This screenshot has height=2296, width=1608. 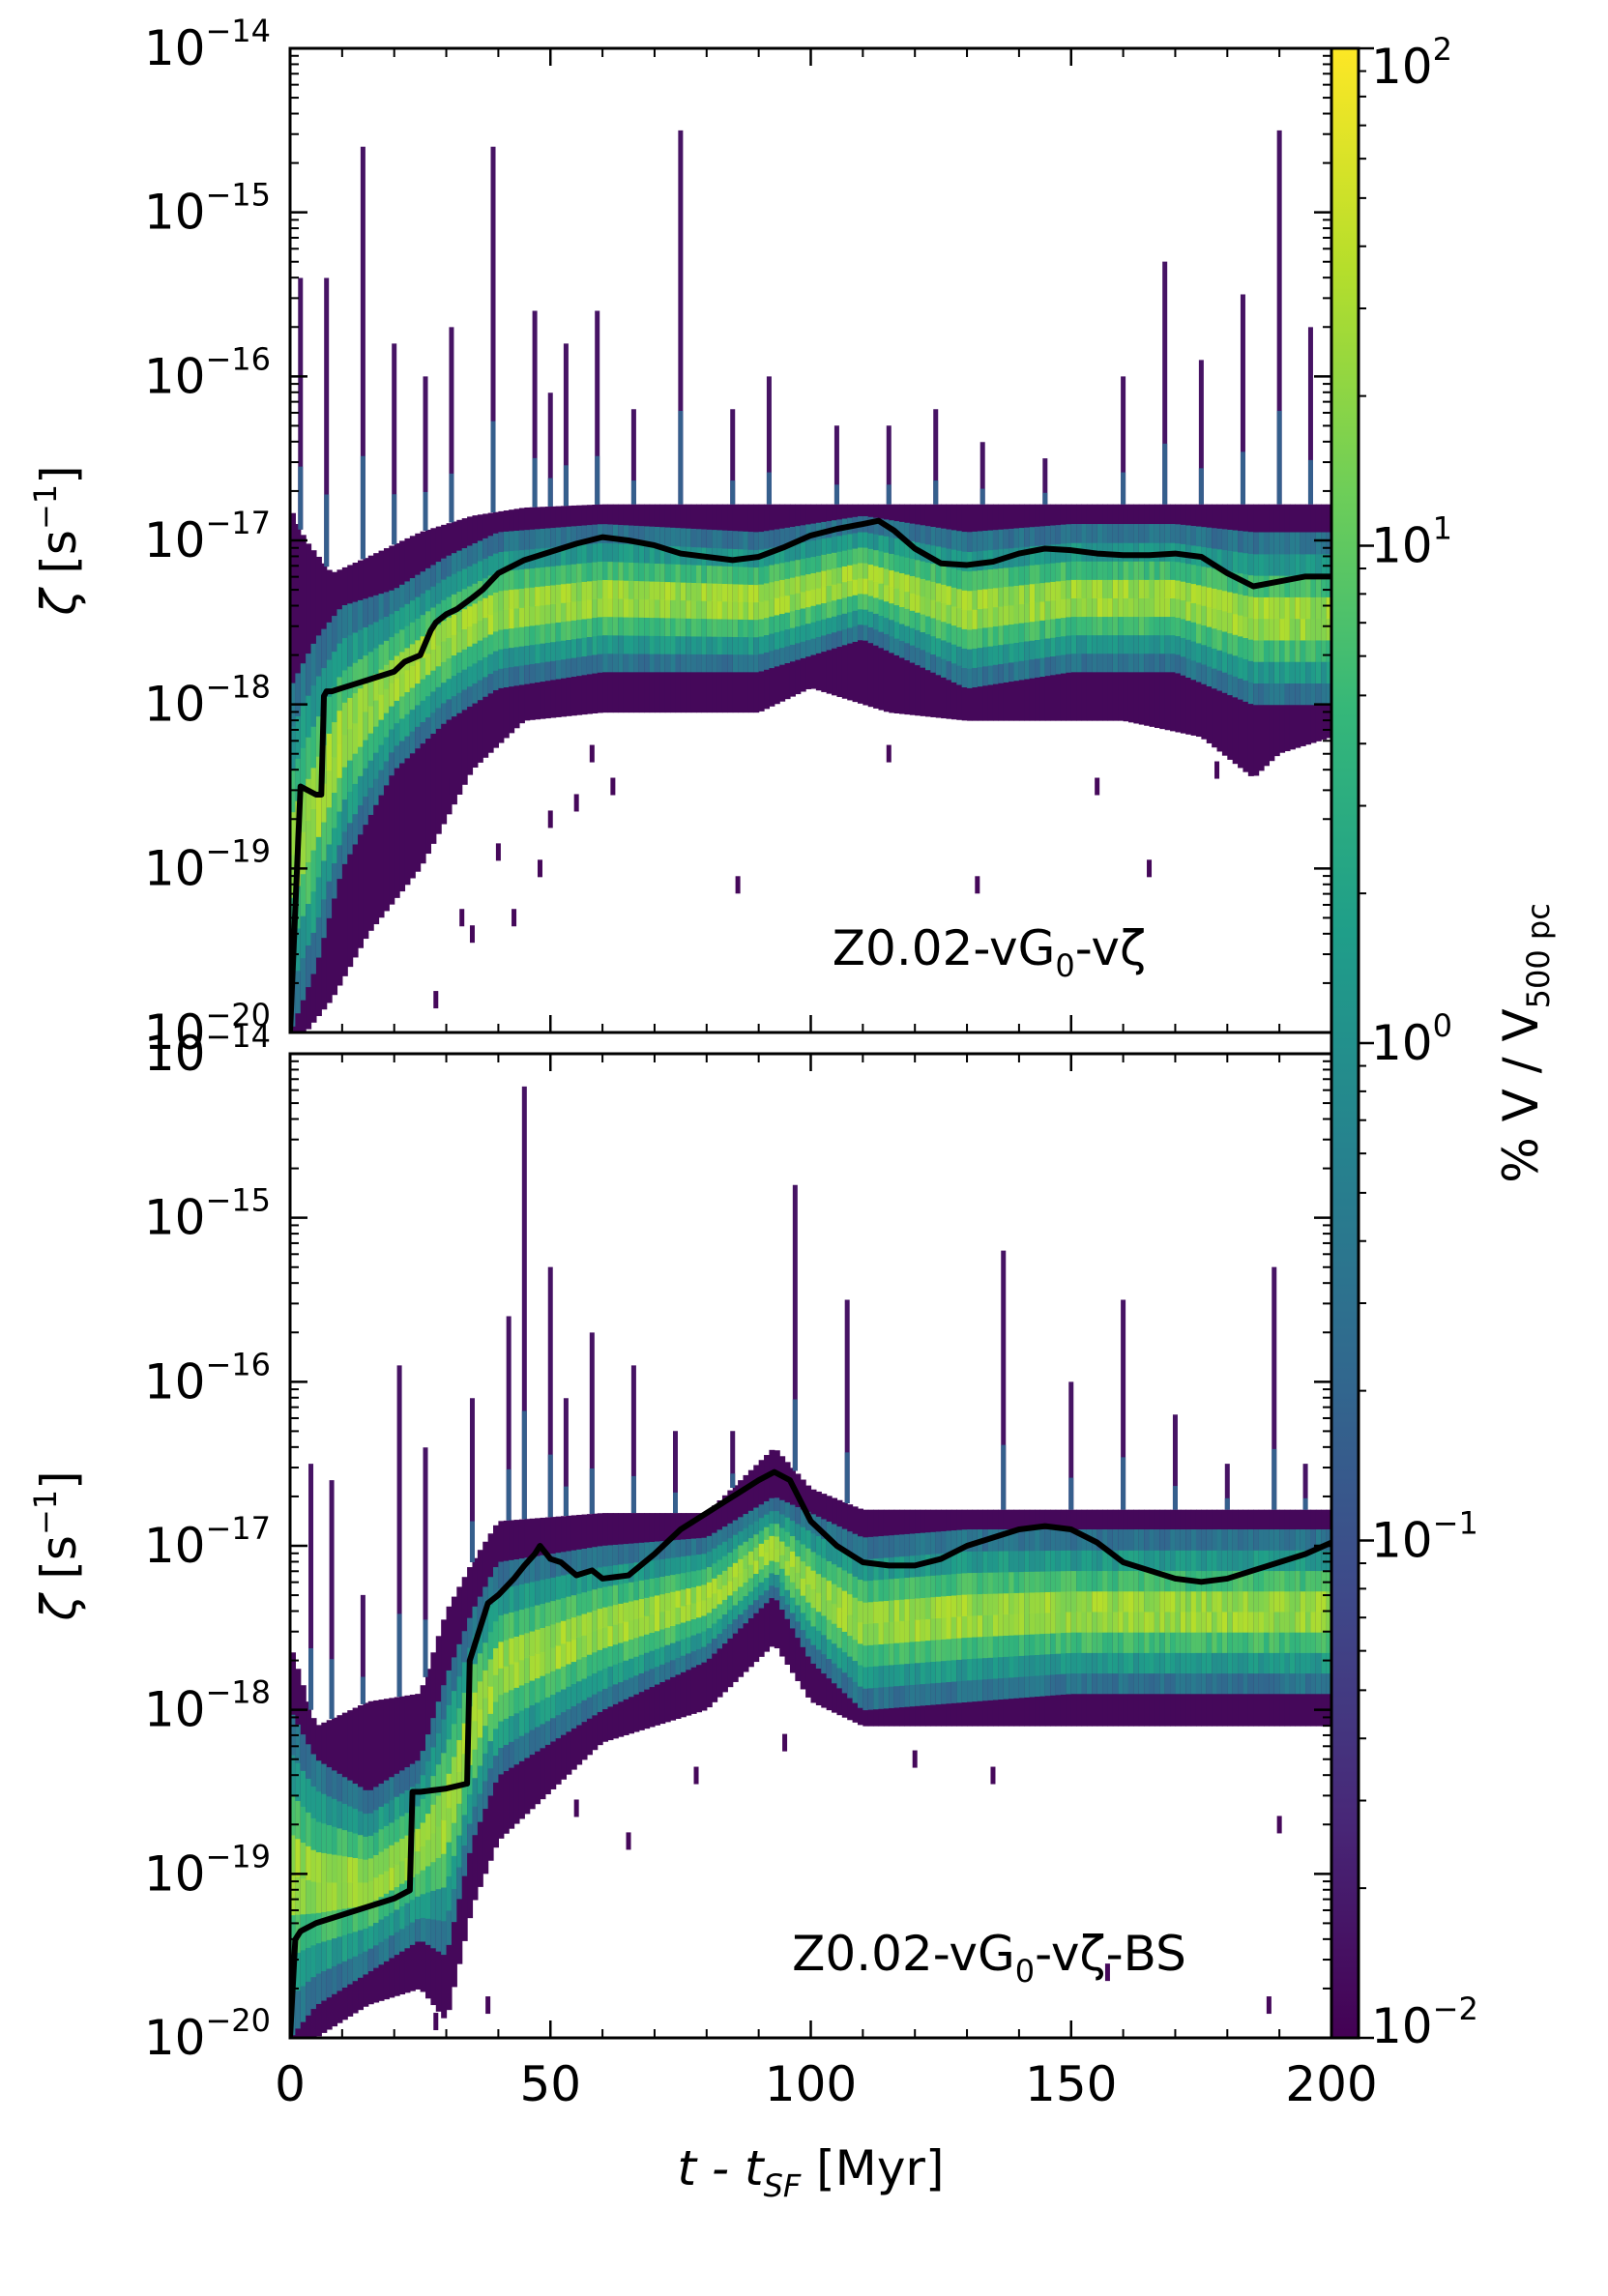 I want to click on scatter-point, so click(x=472, y=934).